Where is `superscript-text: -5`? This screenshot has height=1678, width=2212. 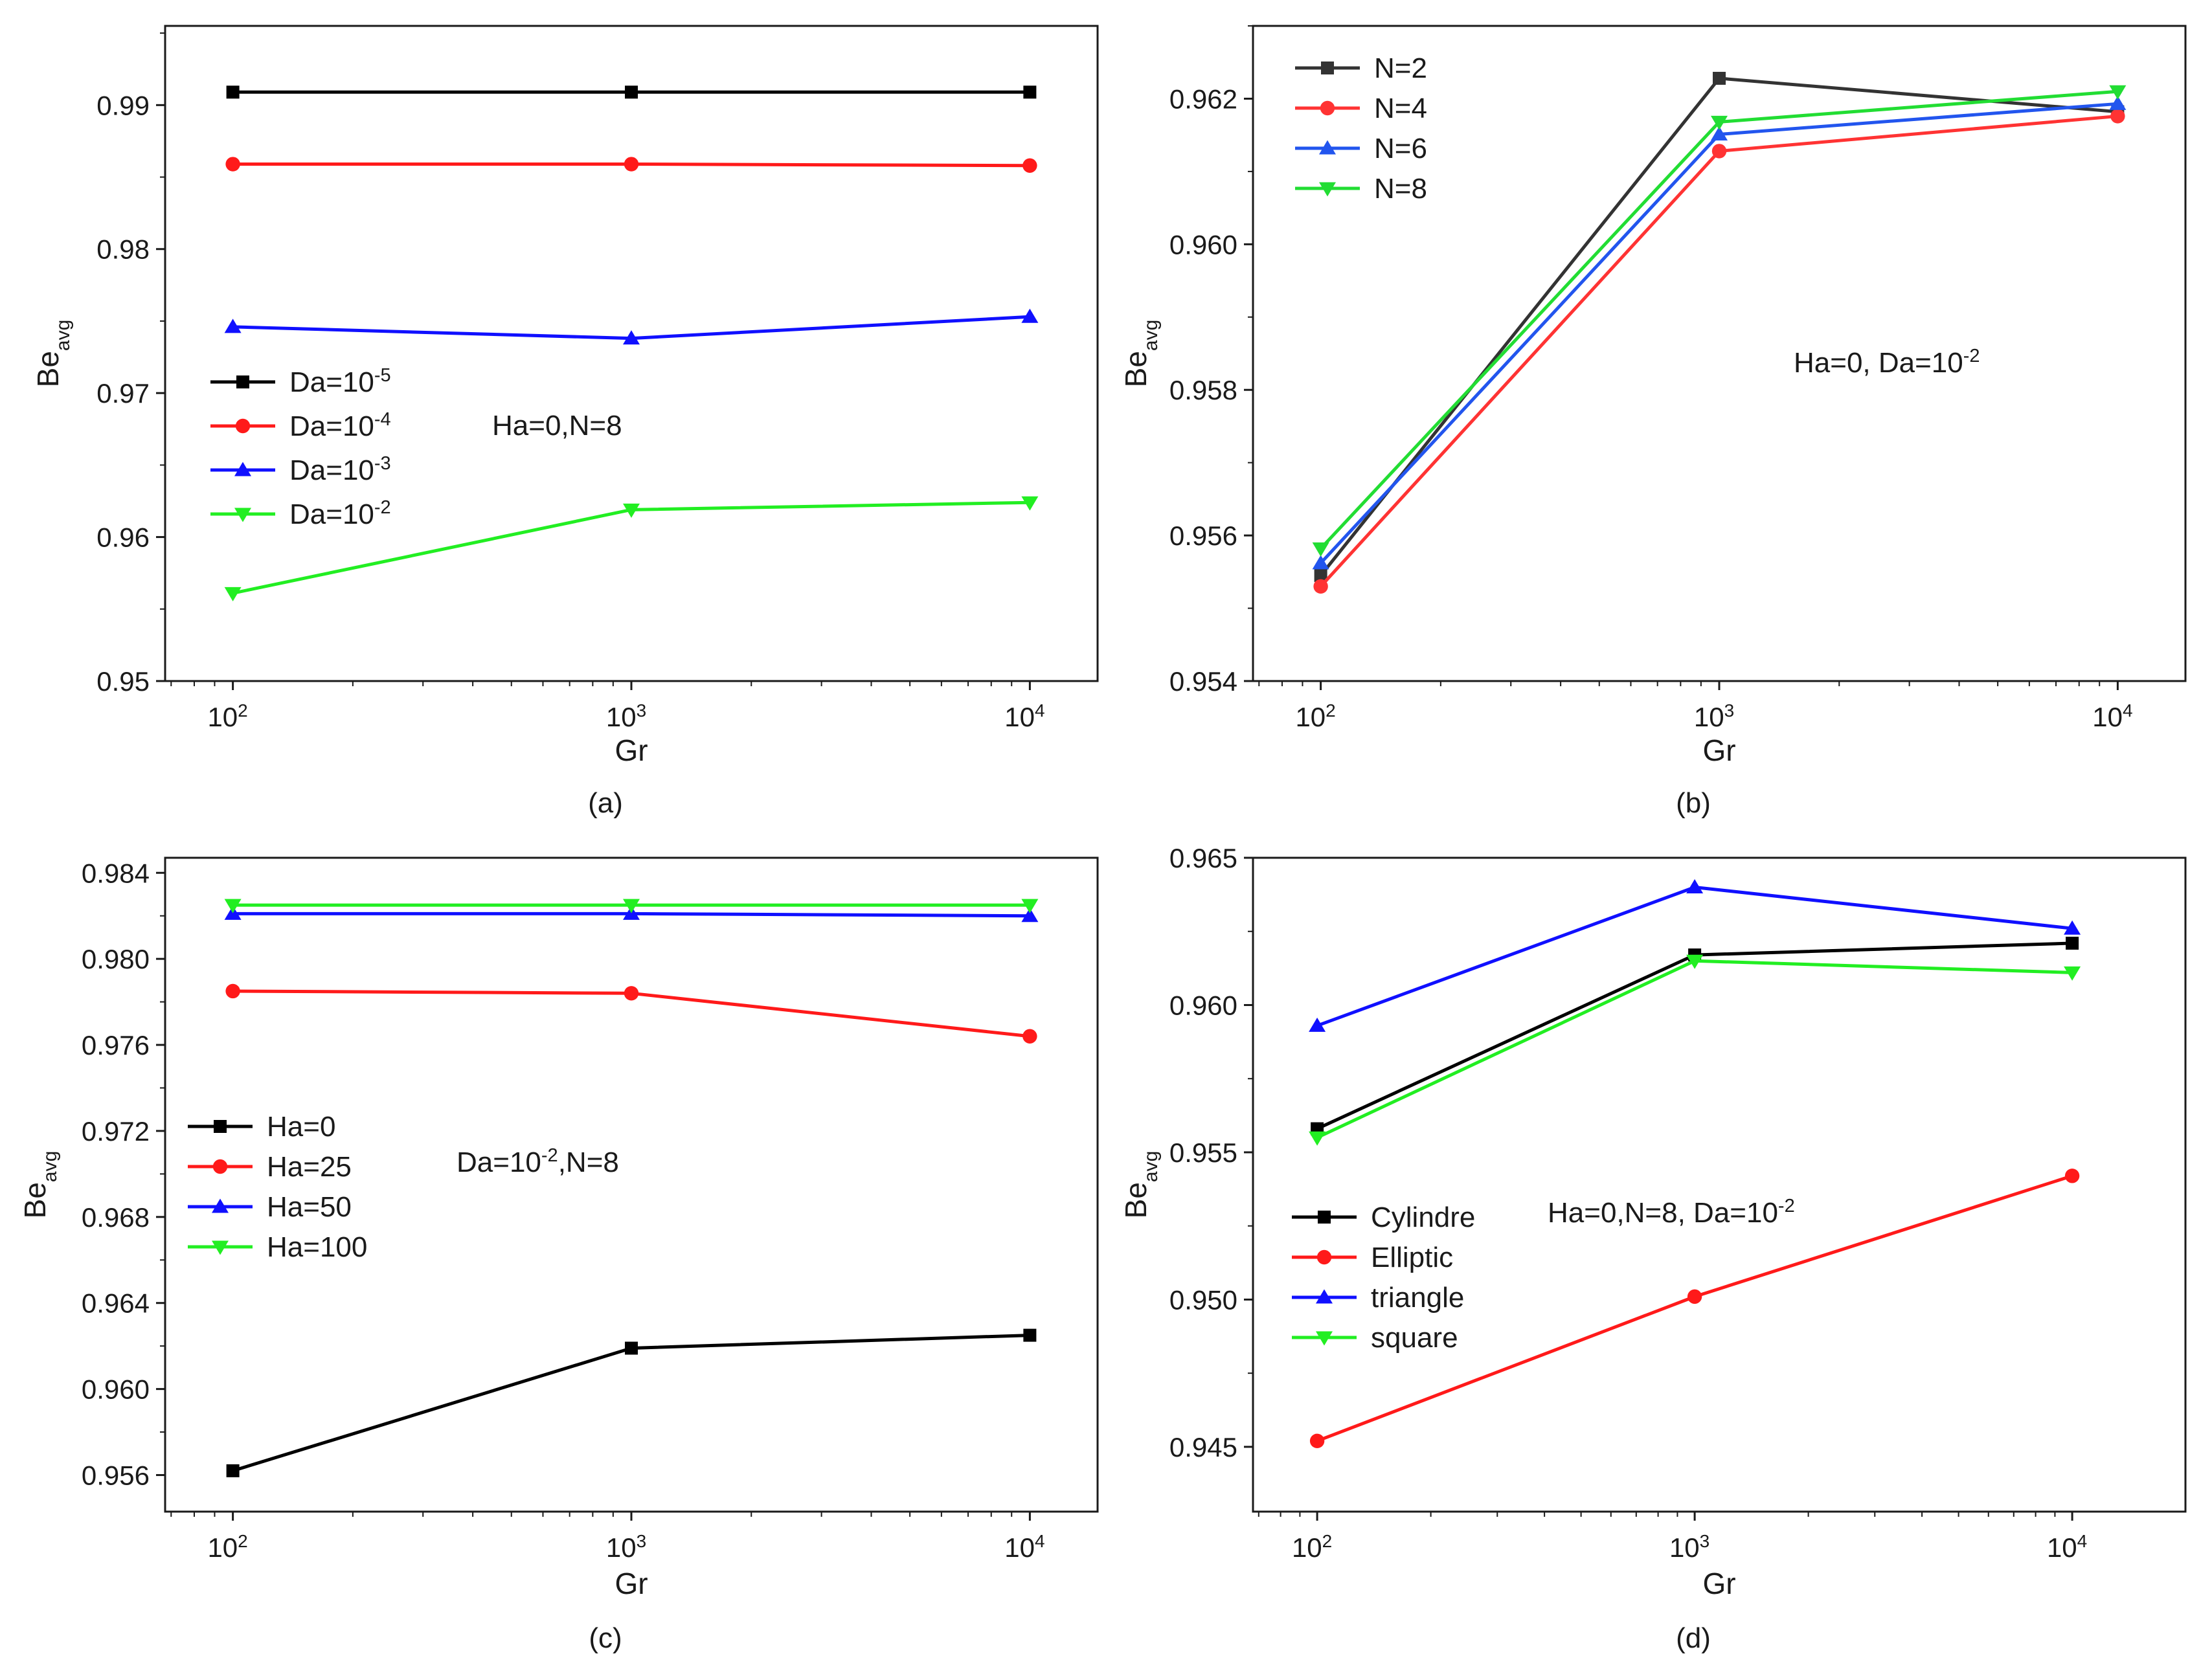 superscript-text: -5 is located at coordinates (382, 375).